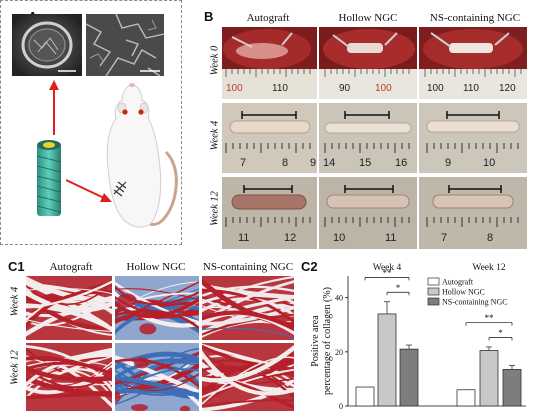 The image size is (533, 416). Describe the element at coordinates (89, 190) in the screenshot. I see `red-arrow-implant-icon` at that location.